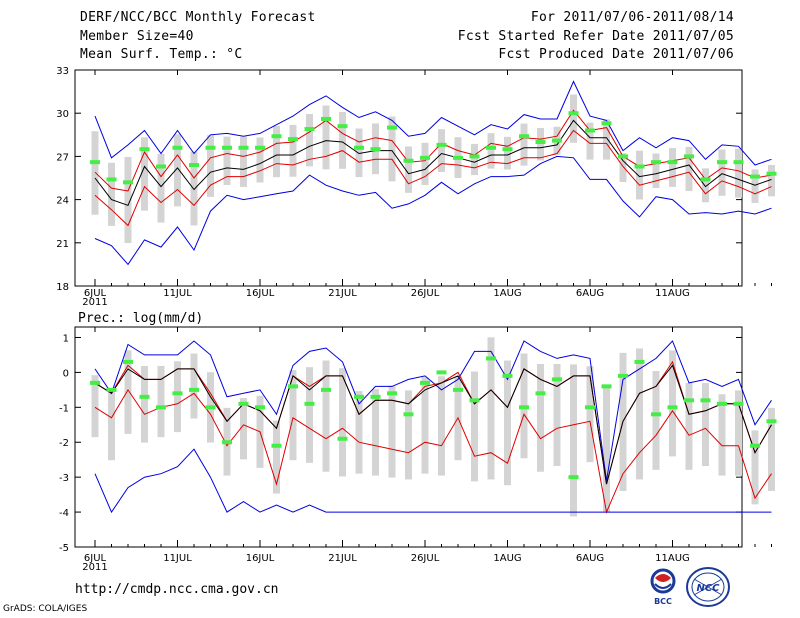  What do you see at coordinates (507, 293) in the screenshot?
I see `x-tick-label: 1AUG` at bounding box center [507, 293].